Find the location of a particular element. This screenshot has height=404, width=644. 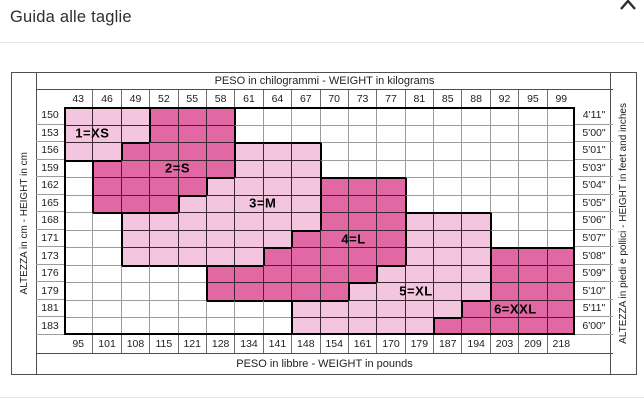

kg-value: 61 is located at coordinates (248, 98).